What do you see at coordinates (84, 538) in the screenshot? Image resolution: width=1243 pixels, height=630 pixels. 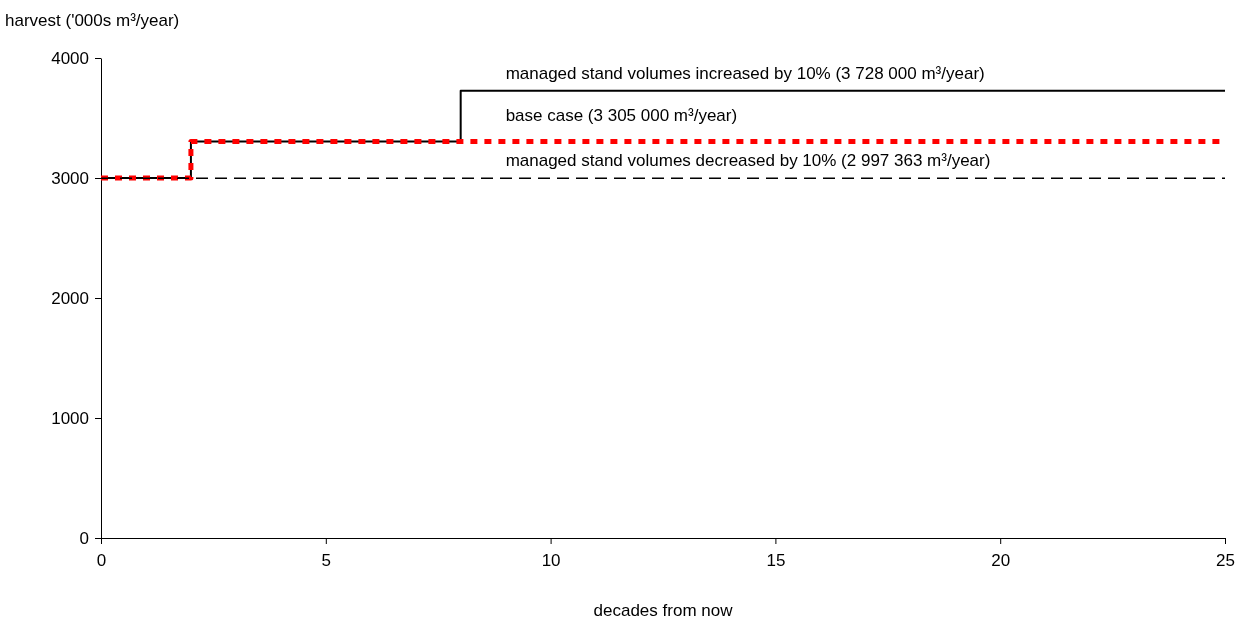 I see `y-tick-label: 0` at bounding box center [84, 538].